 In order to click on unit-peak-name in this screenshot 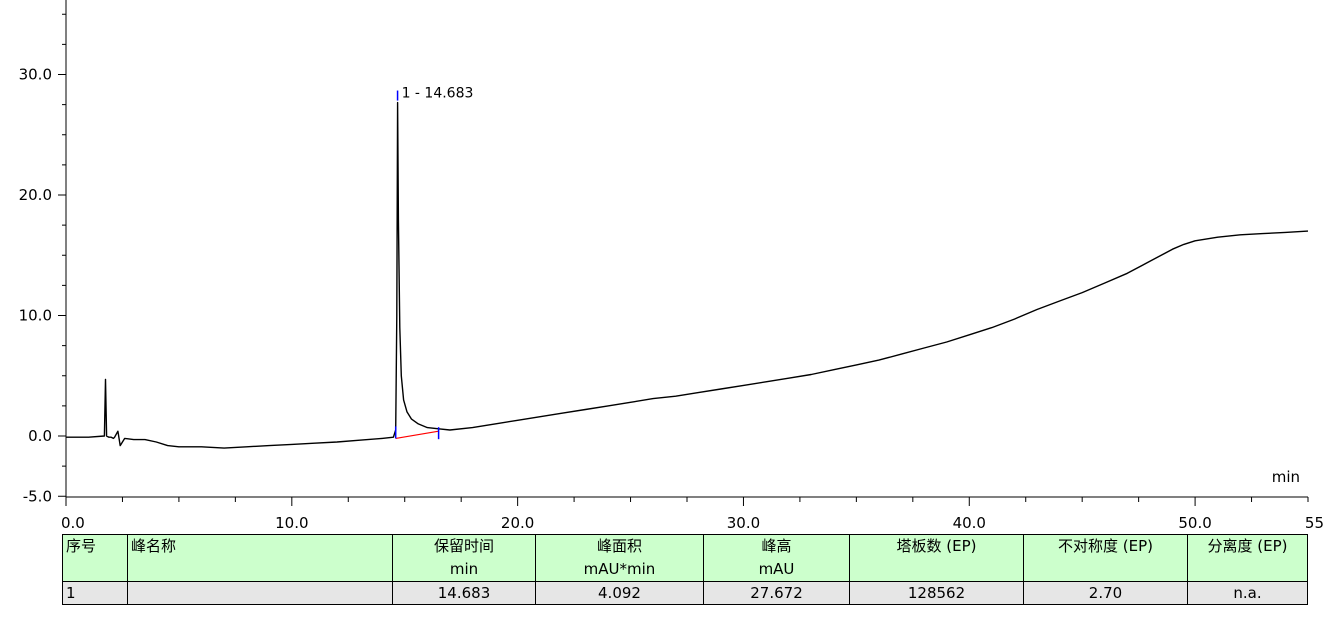, I will do `click(260, 570)`.